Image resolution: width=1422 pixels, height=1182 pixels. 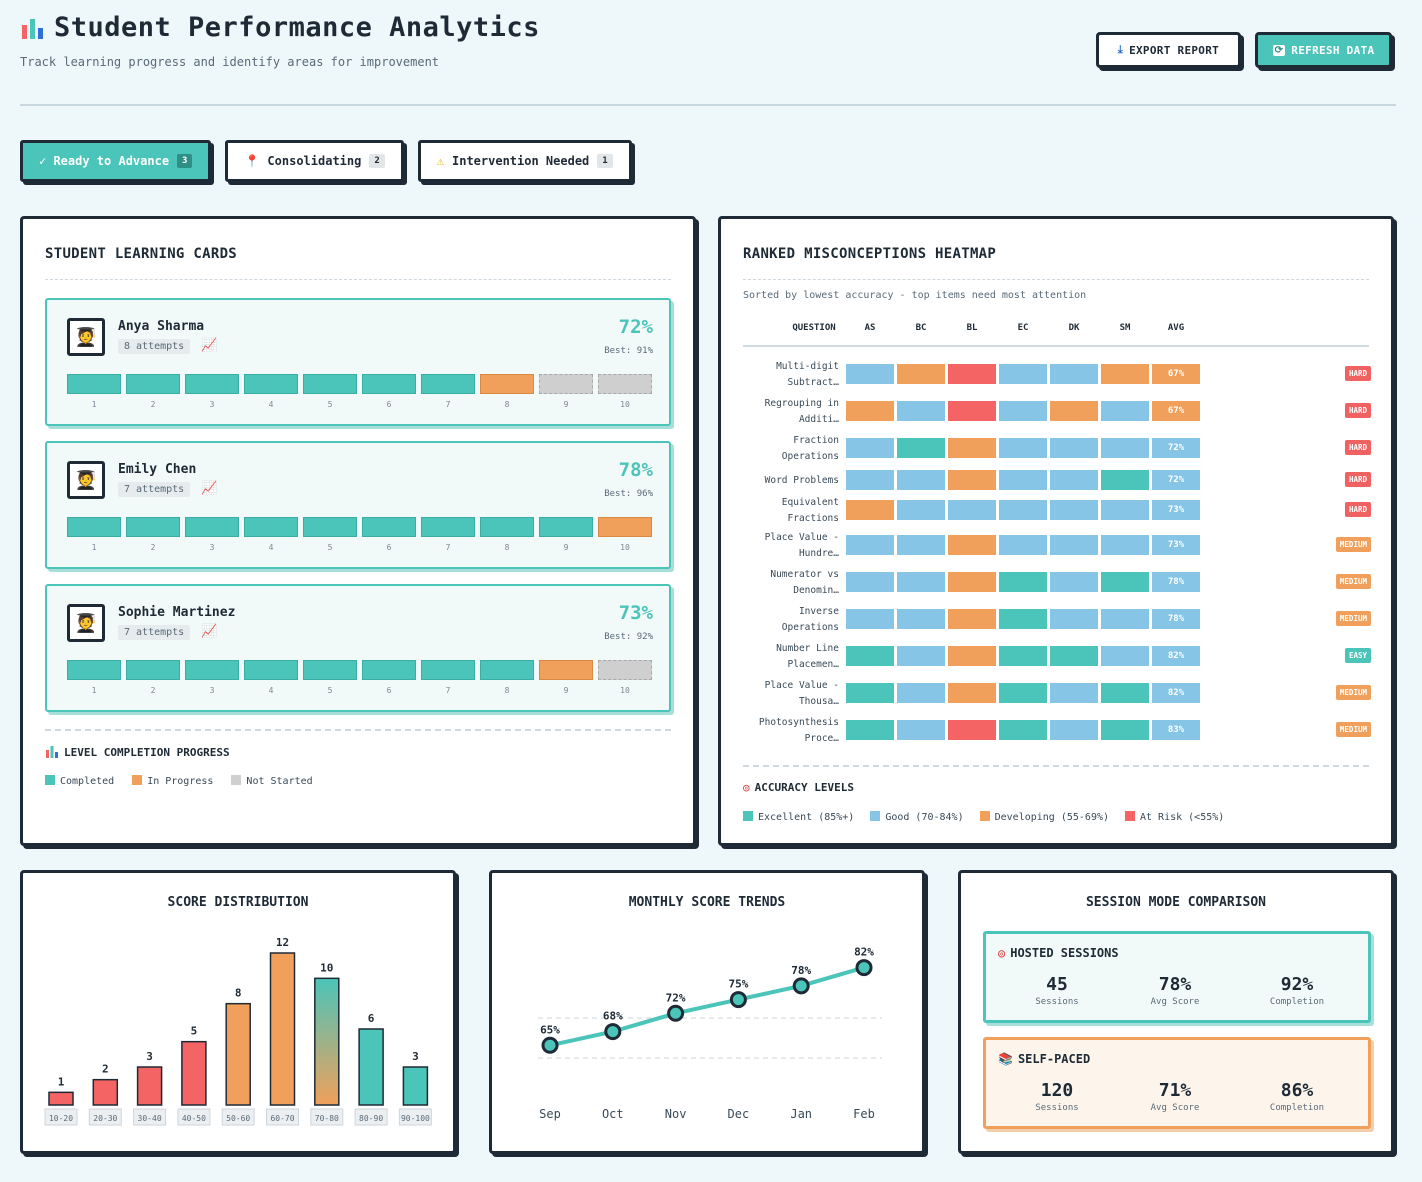 I want to click on heatmap-row: Photosynthesis Proce… 83% MEDIUM, so click(x=1057, y=731).